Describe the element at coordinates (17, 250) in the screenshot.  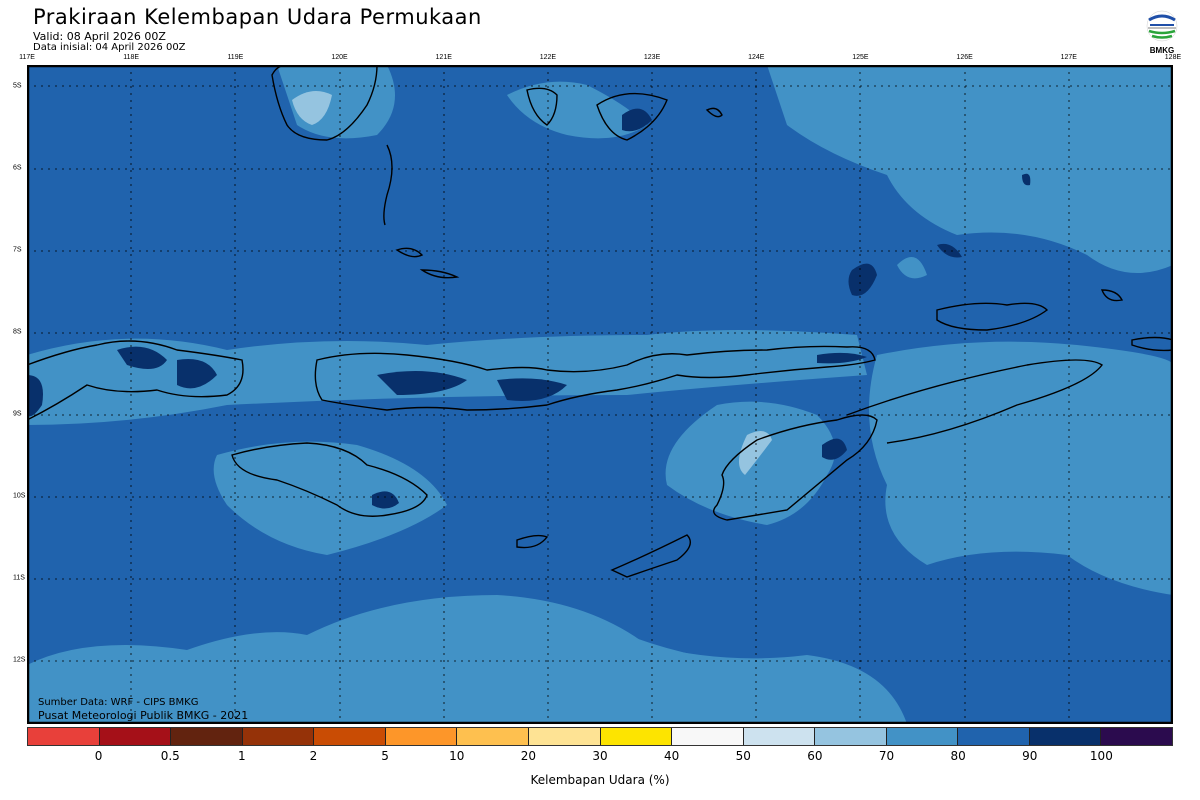
I see `latitude-label: 7S` at that location.